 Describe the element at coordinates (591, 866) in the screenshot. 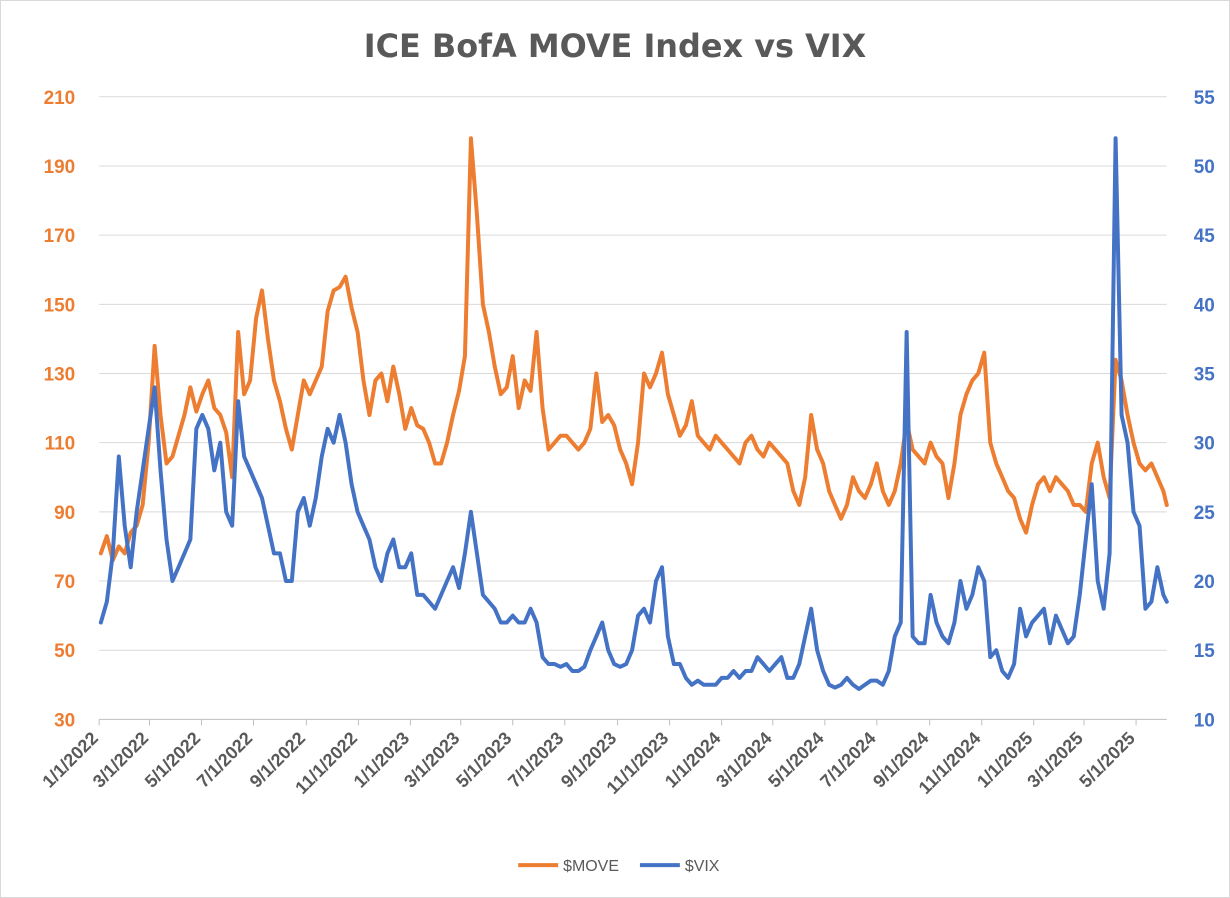

I see `legend-label-move: $MOVE` at that location.